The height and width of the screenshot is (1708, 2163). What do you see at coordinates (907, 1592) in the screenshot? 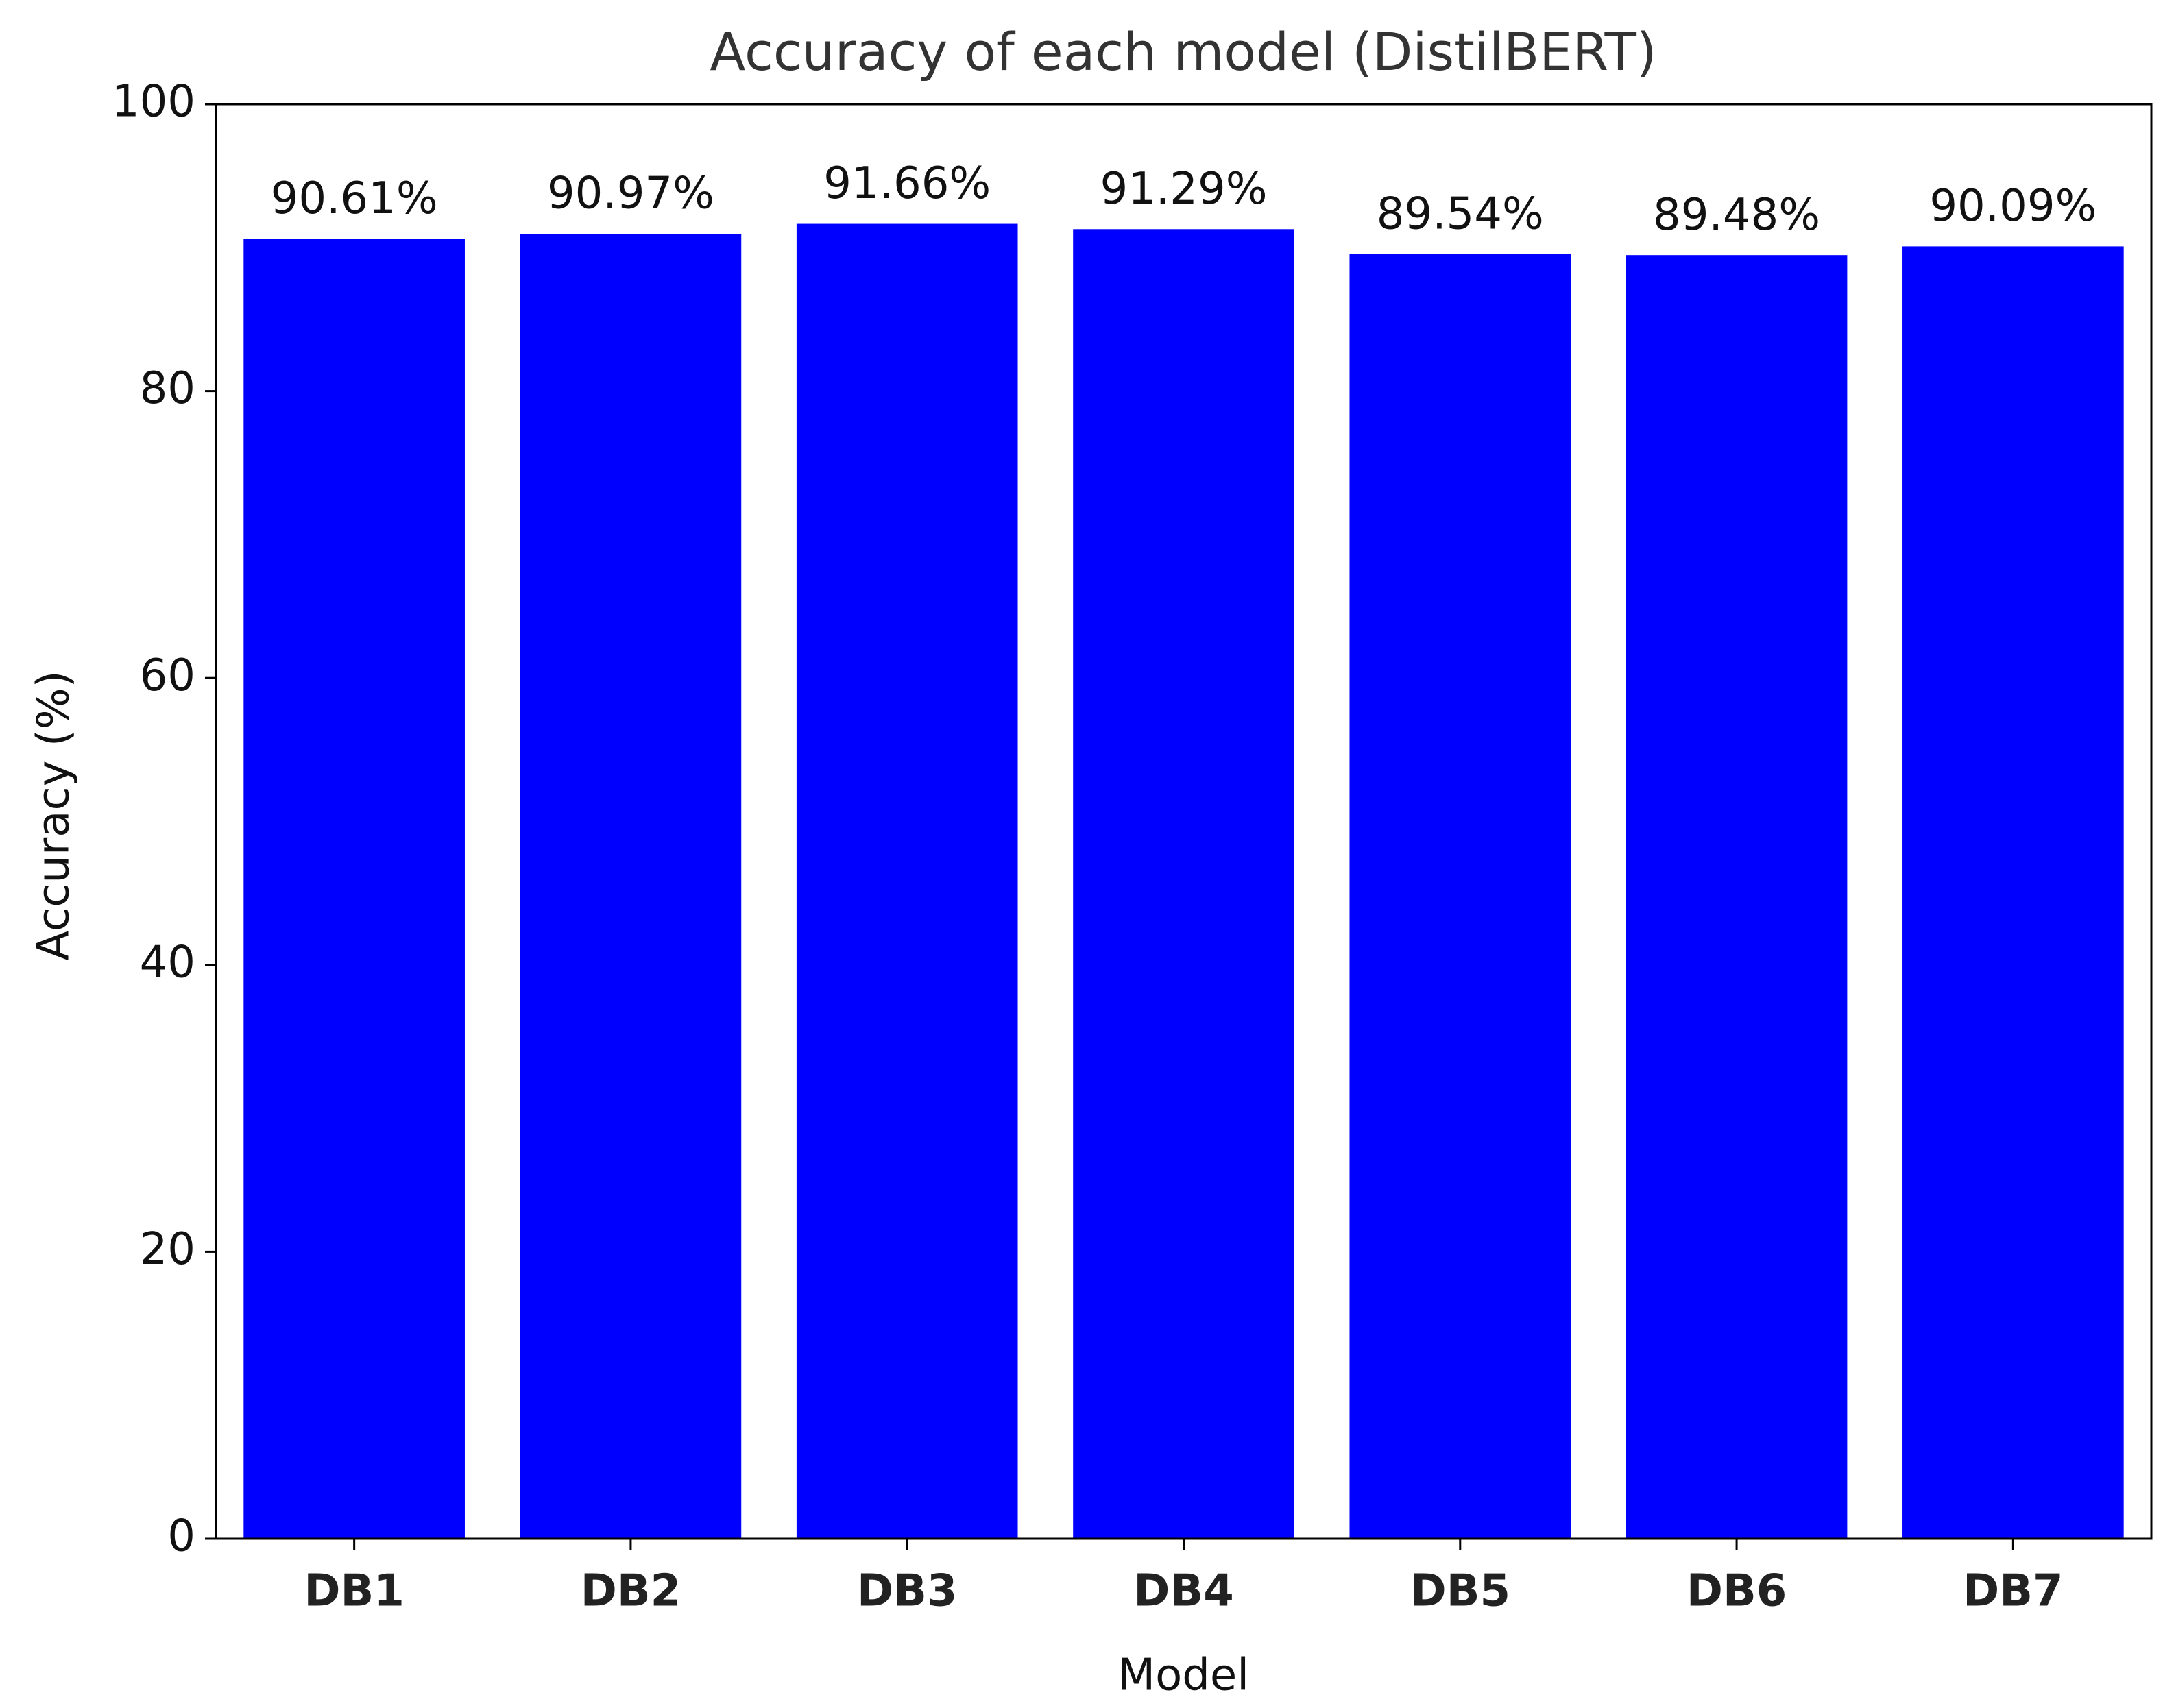
I see `x-tick-label: DB3` at bounding box center [907, 1592].